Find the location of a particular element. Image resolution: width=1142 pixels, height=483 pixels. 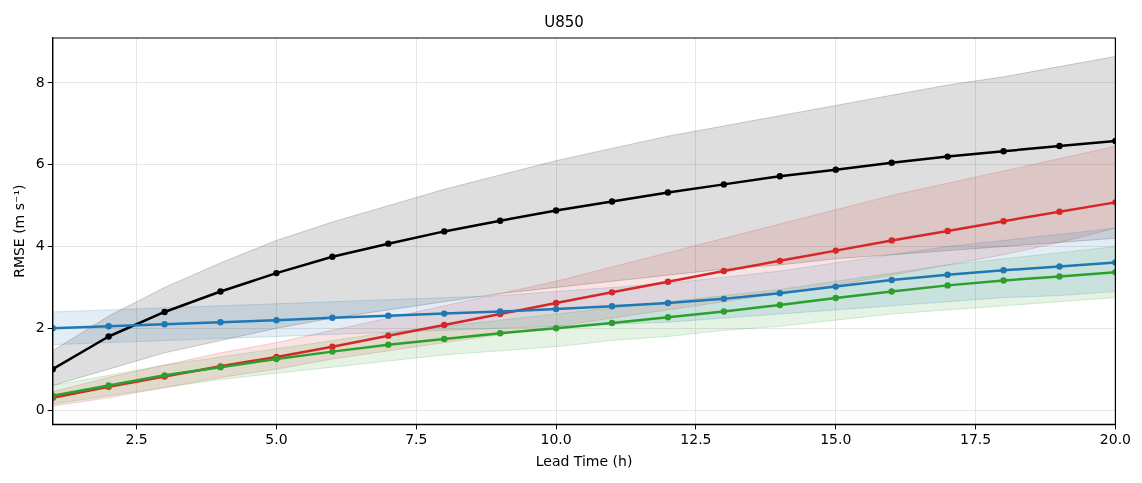

x-tick-label: 5.0 is located at coordinates (276, 439).